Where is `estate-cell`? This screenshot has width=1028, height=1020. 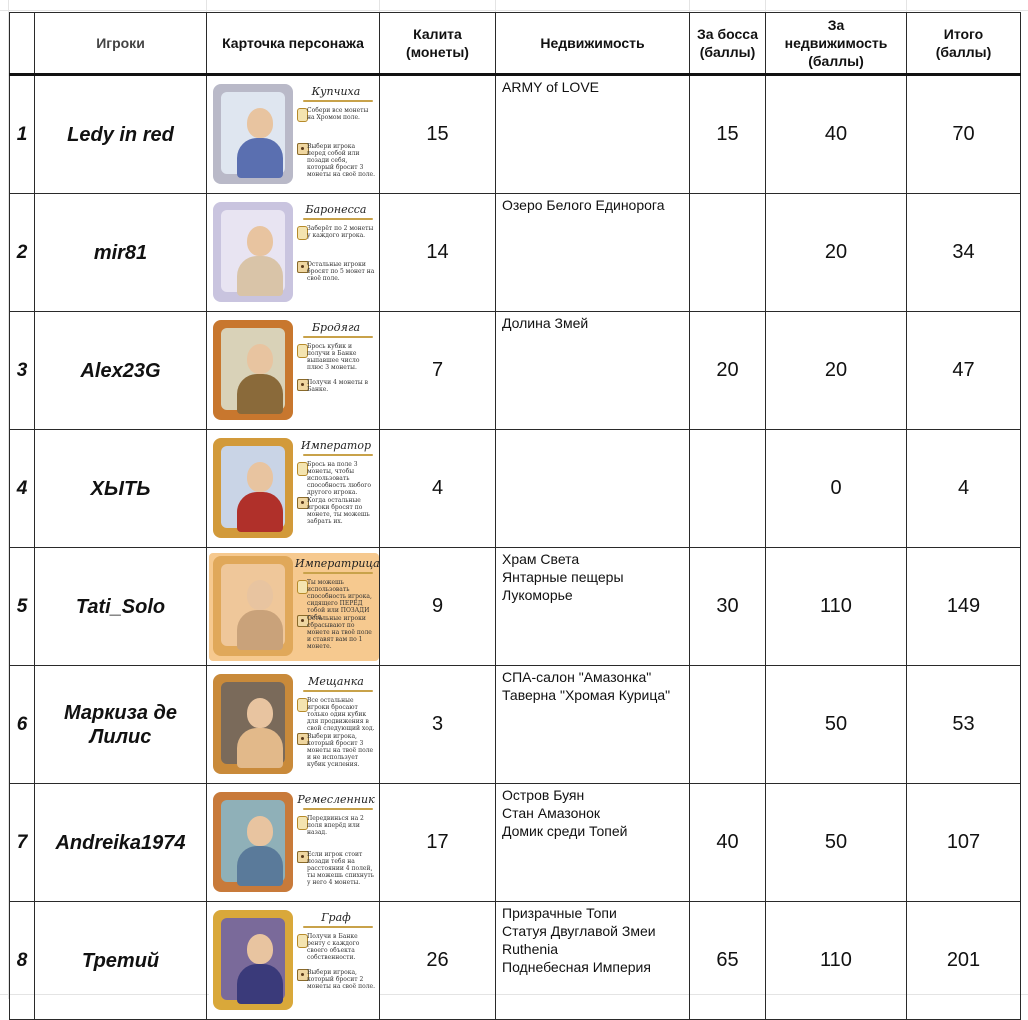 estate-cell is located at coordinates (593, 489).